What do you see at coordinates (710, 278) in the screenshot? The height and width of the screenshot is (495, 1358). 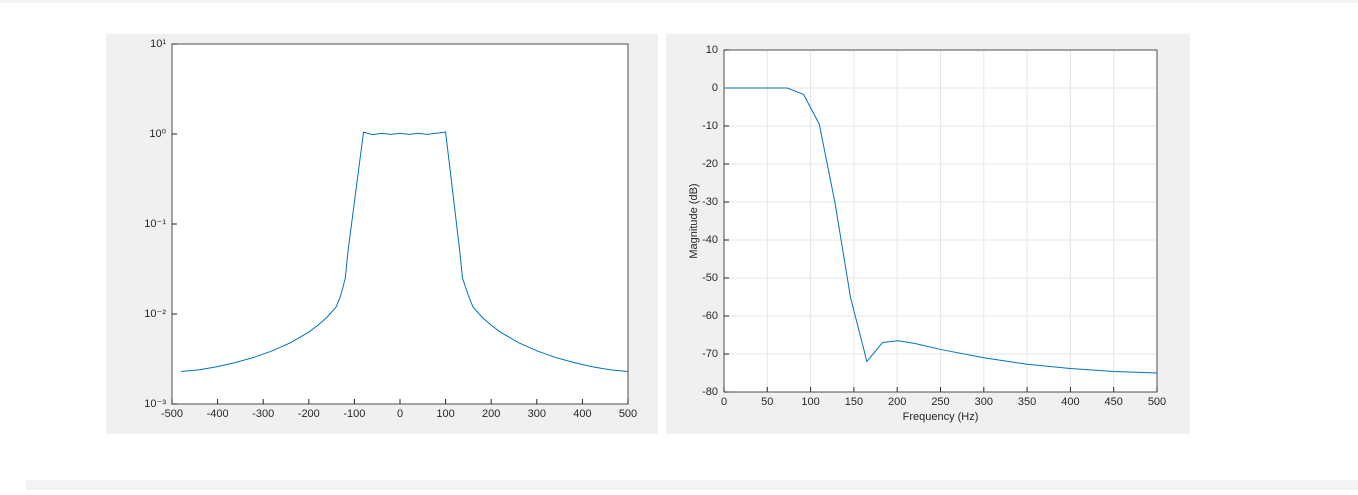 I see `y-tick-label: -50` at bounding box center [710, 278].